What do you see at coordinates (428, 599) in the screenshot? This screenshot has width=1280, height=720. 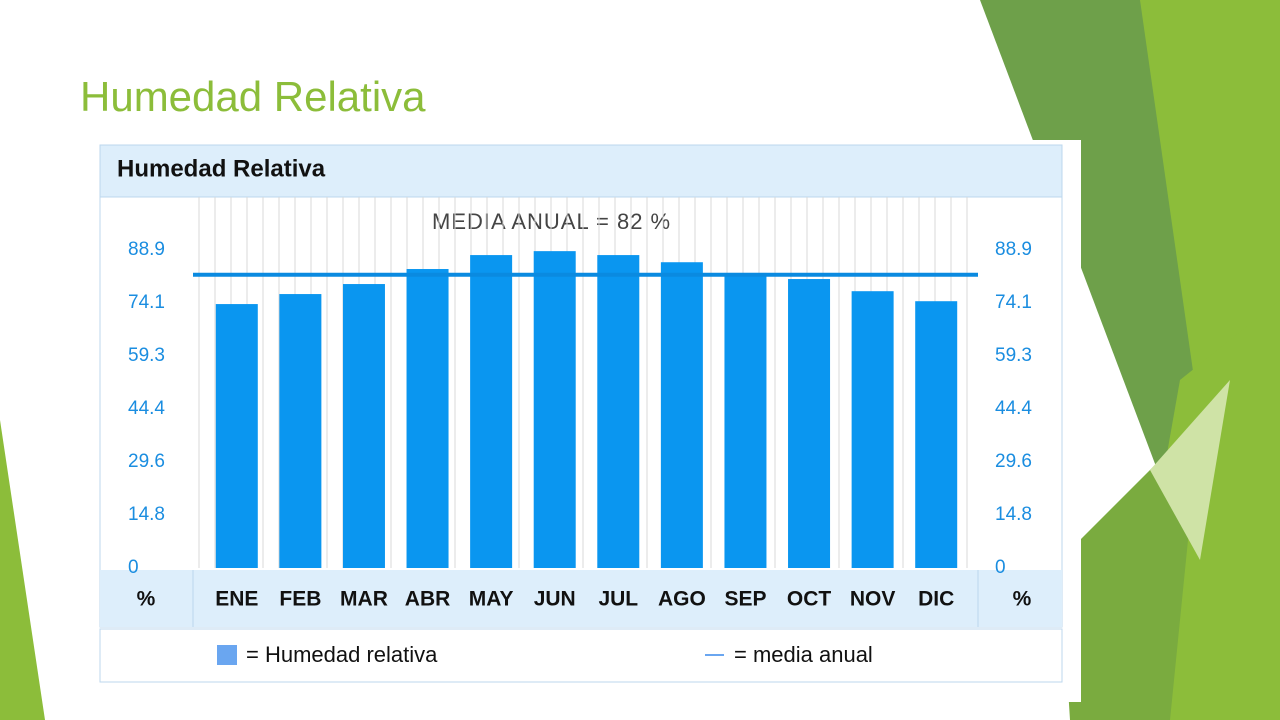 I see `x-tick-label: ABR` at bounding box center [428, 599].